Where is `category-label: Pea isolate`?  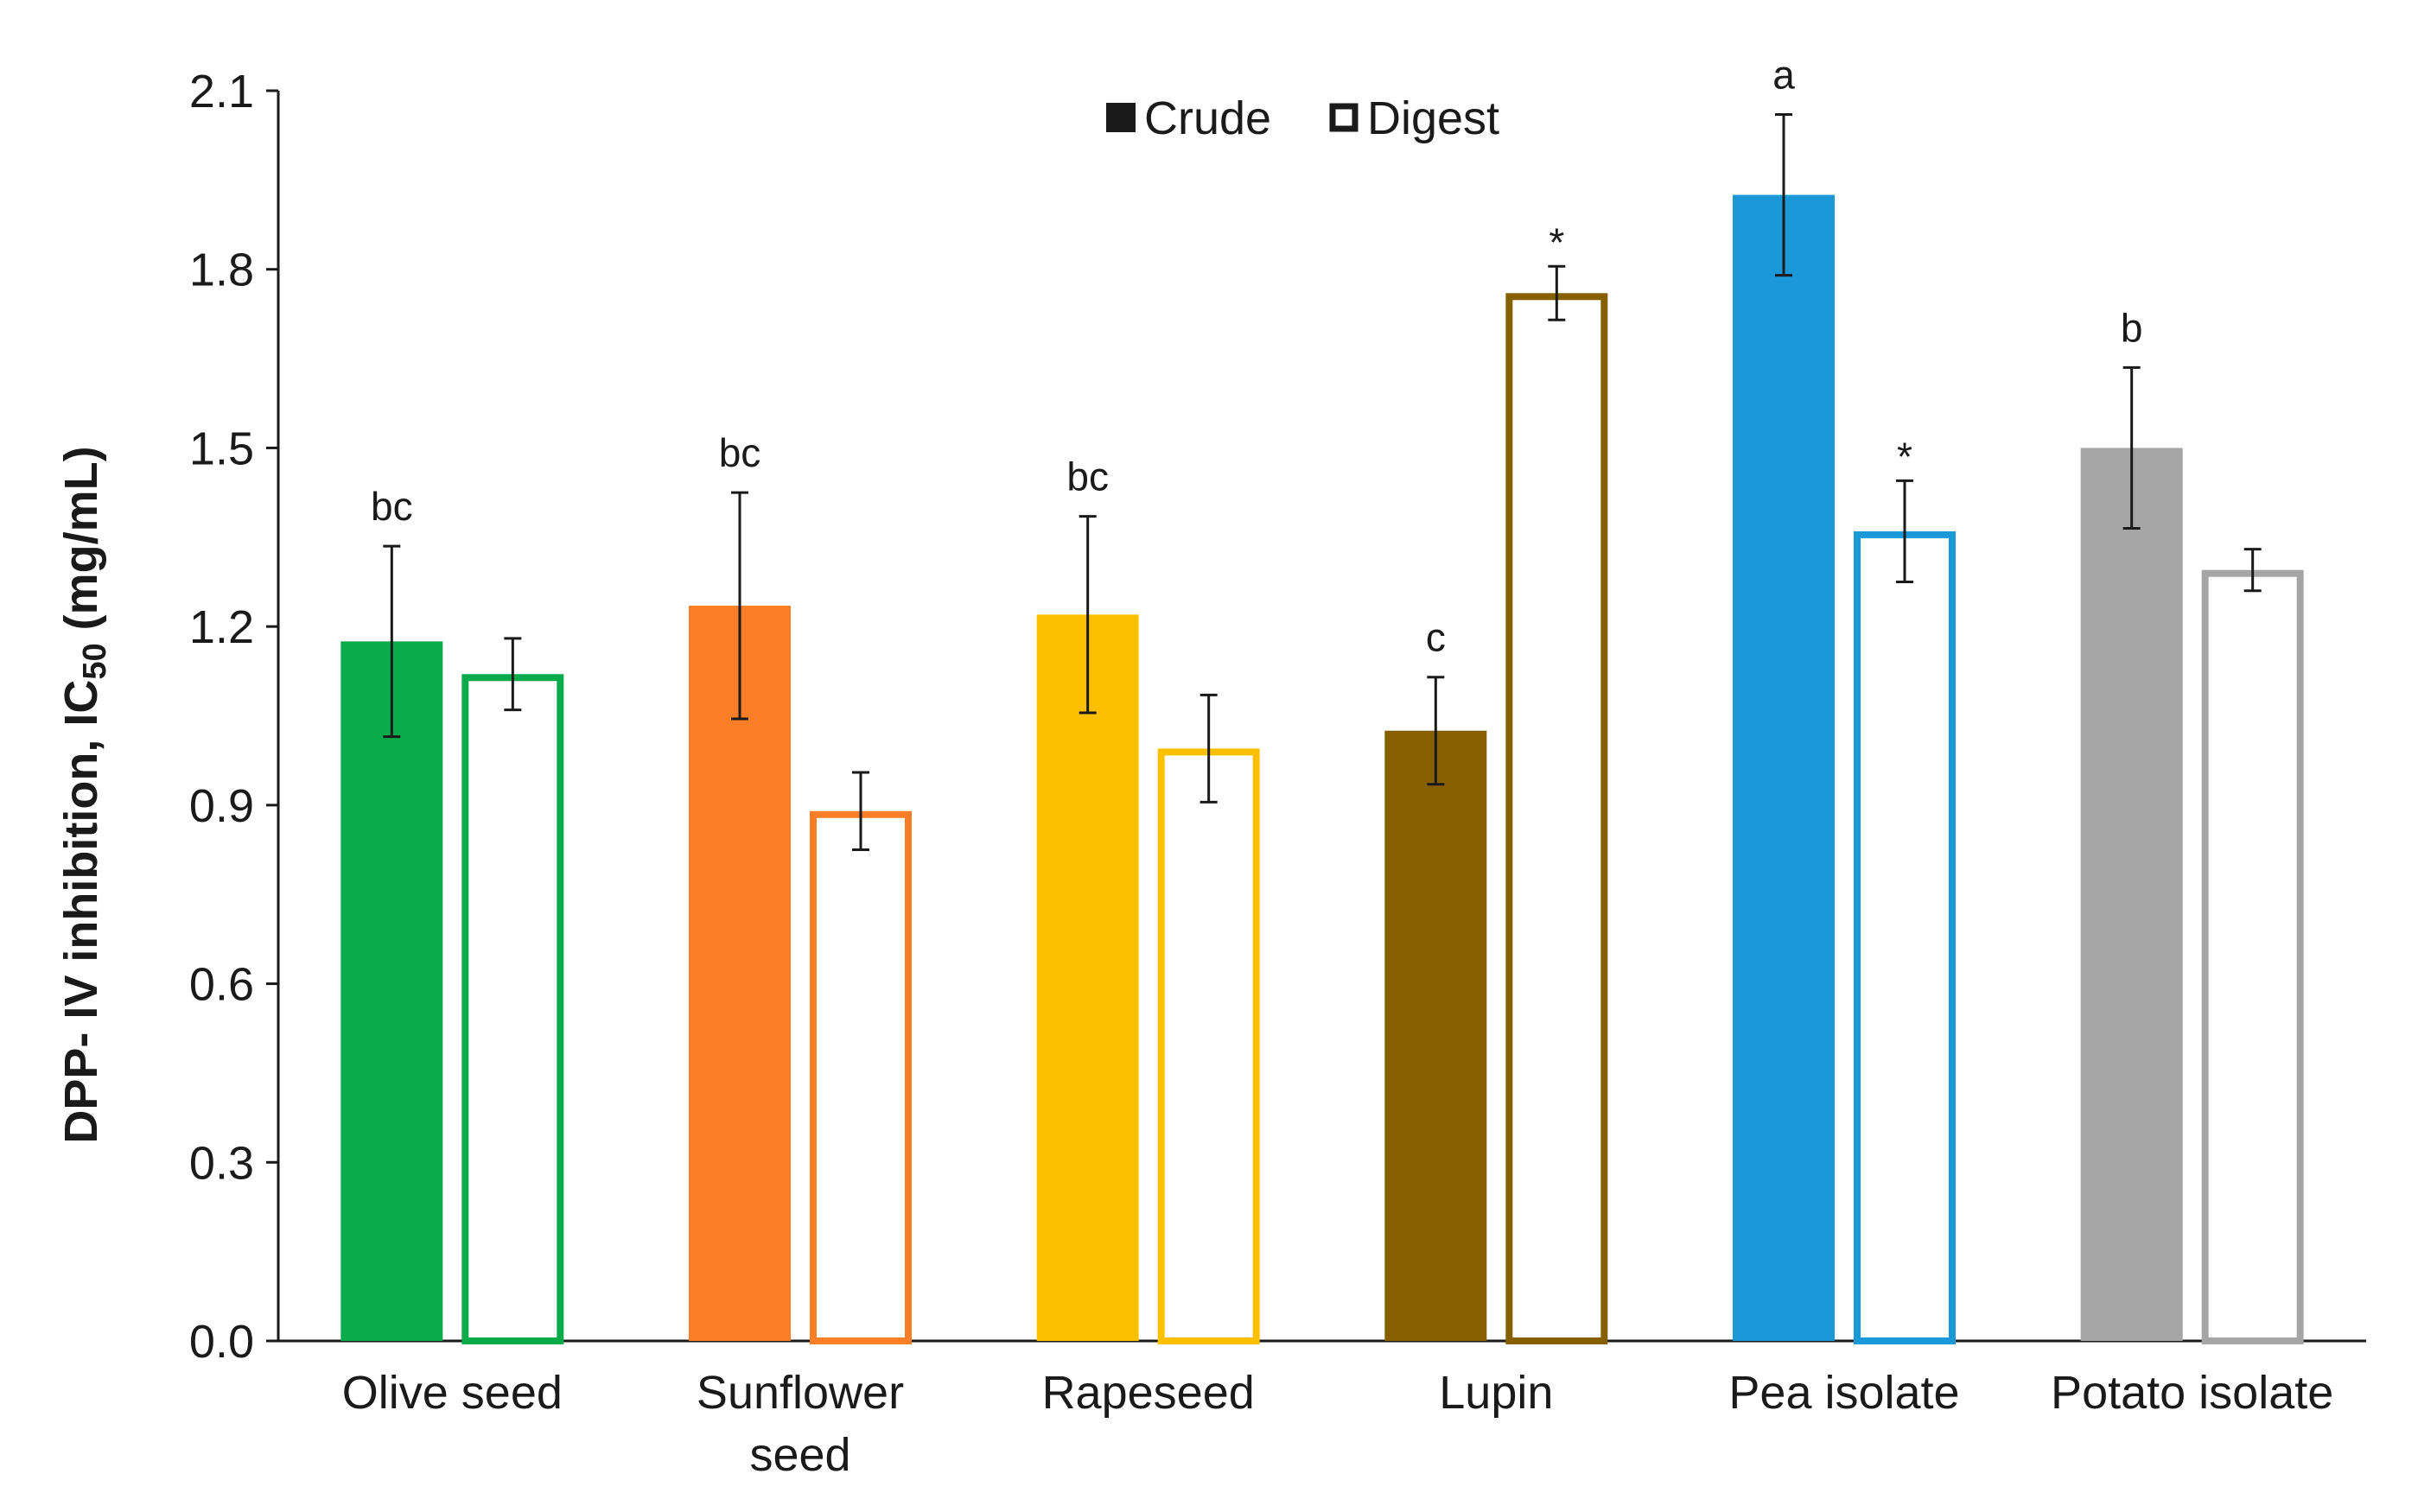 category-label: Pea isolate is located at coordinates (1843, 1393).